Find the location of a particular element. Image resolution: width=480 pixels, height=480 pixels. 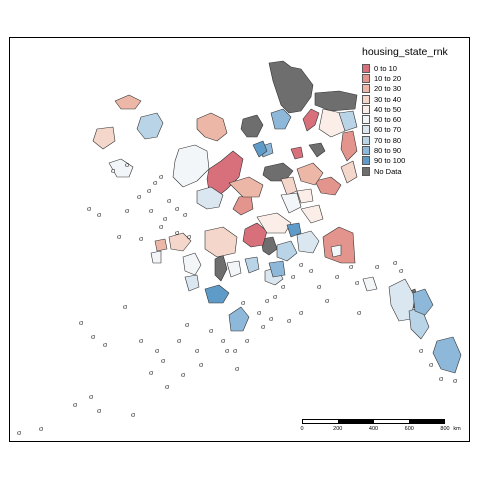

scale-tick-label: 800 is located at coordinates (445, 429).